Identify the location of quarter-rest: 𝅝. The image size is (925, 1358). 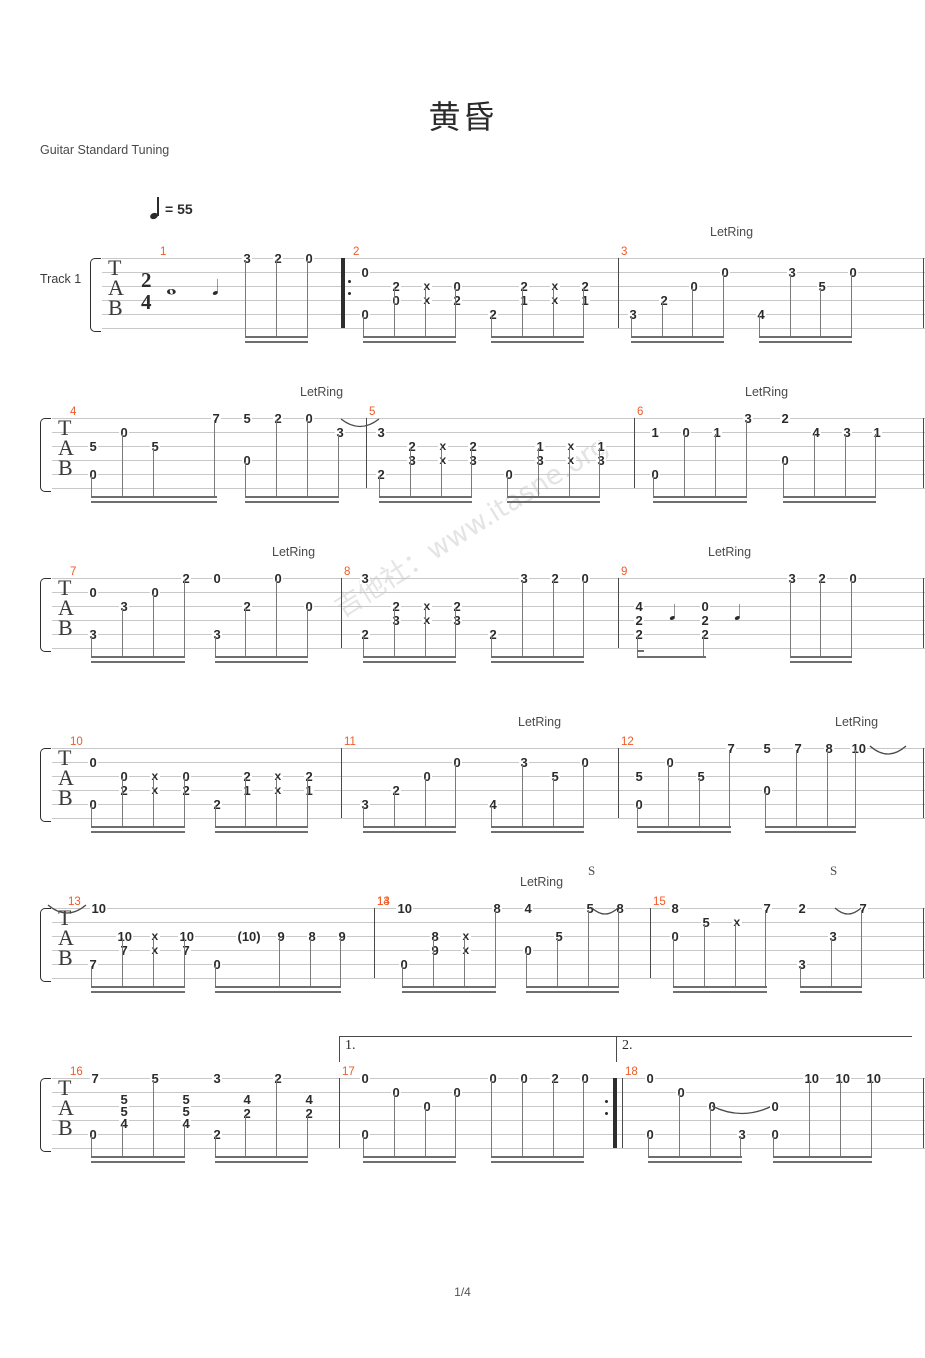
(171, 285).